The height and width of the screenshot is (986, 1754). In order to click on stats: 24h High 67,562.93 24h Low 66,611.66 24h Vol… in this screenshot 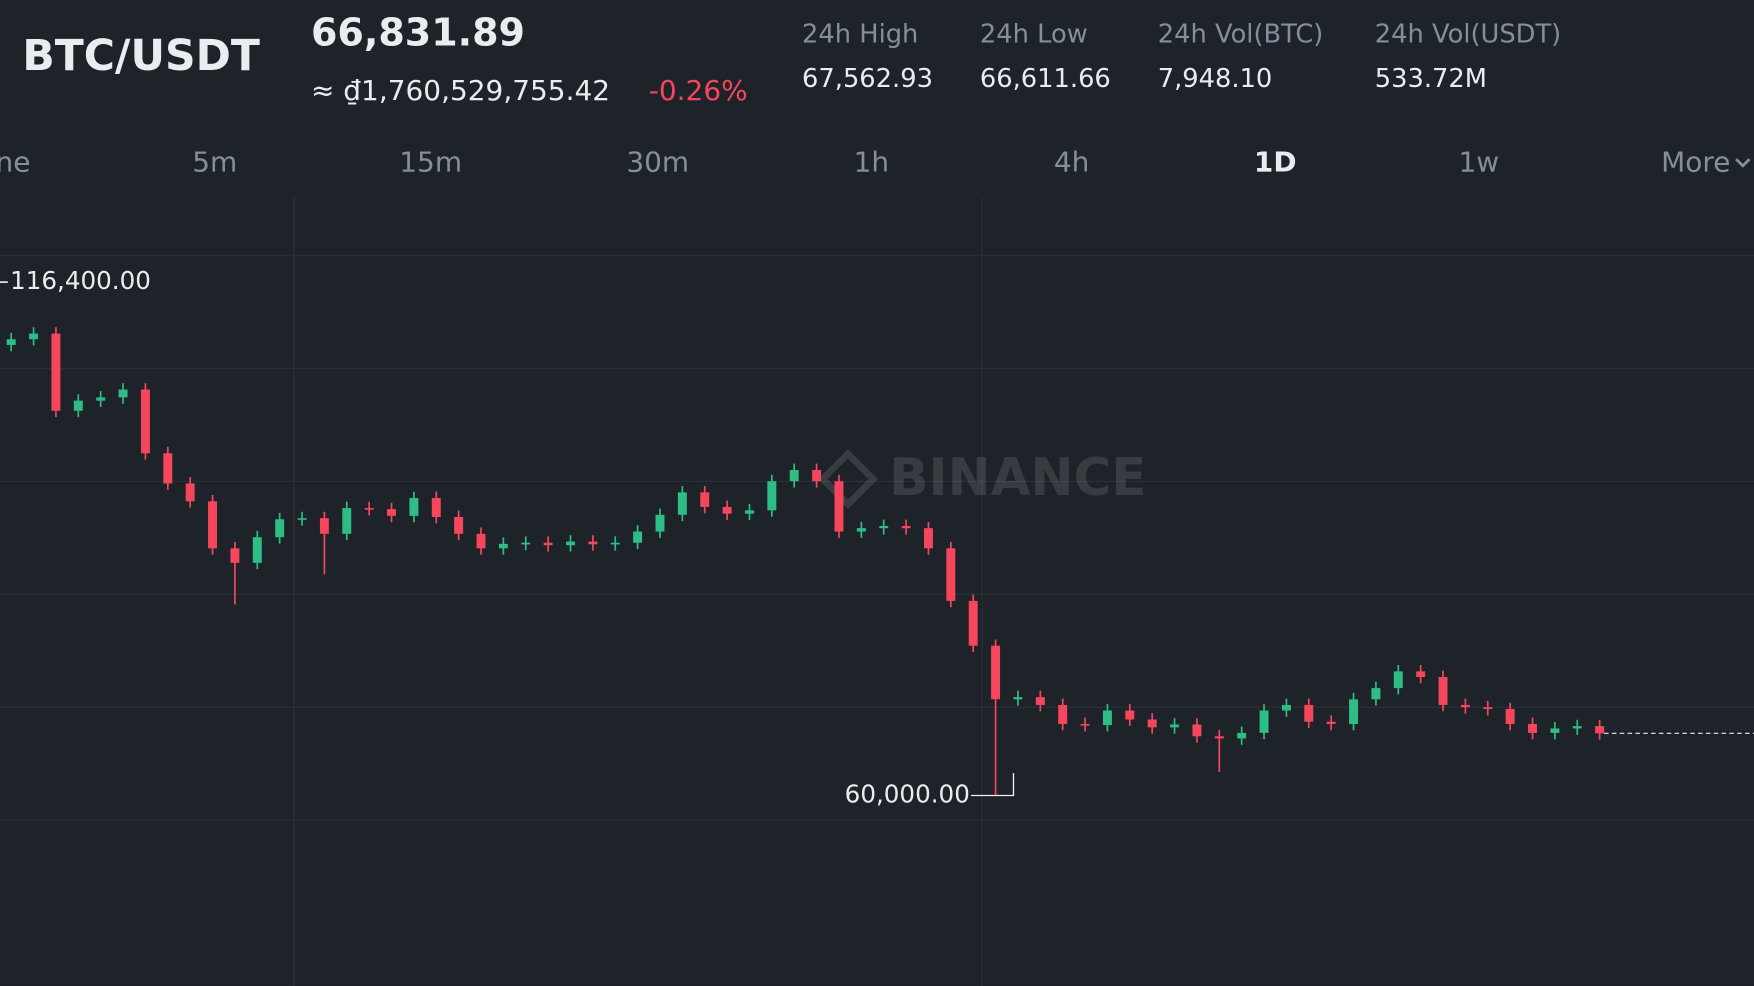, I will do `click(1181, 56)`.